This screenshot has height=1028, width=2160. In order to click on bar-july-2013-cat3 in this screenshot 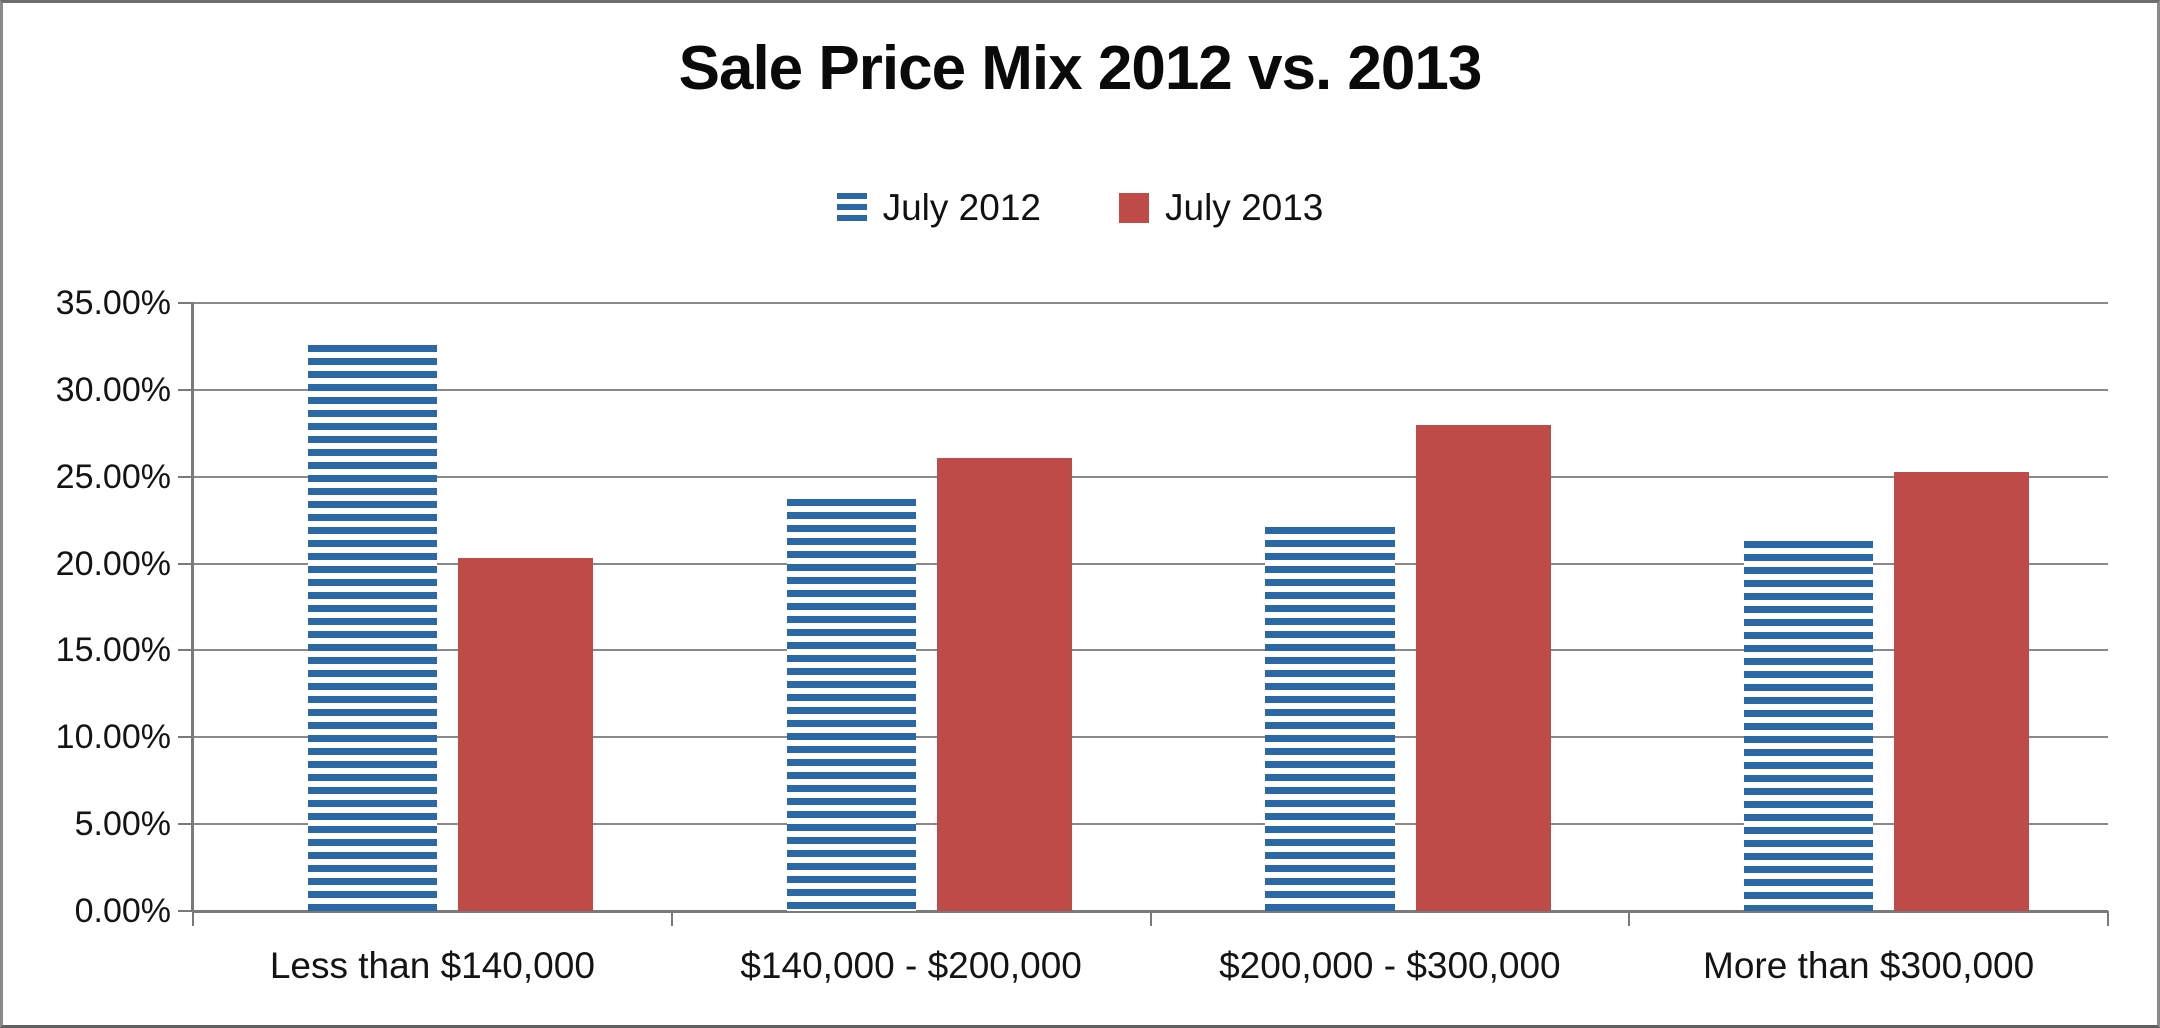, I will do `click(1962, 691)`.